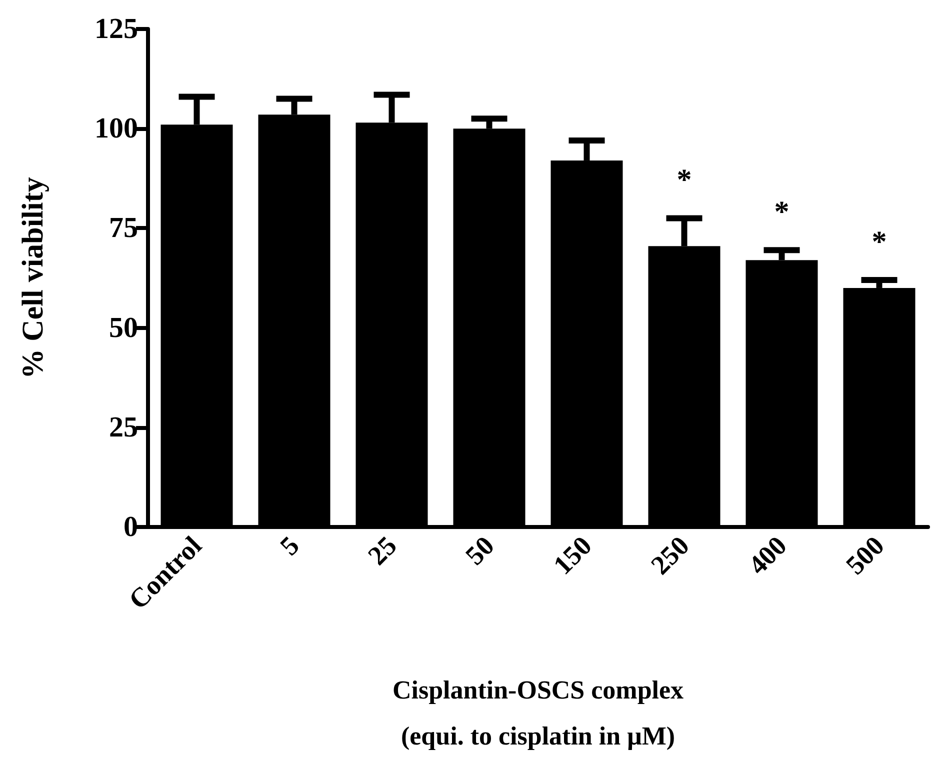  I want to click on y-tick-label: 25, so click(123, 427).